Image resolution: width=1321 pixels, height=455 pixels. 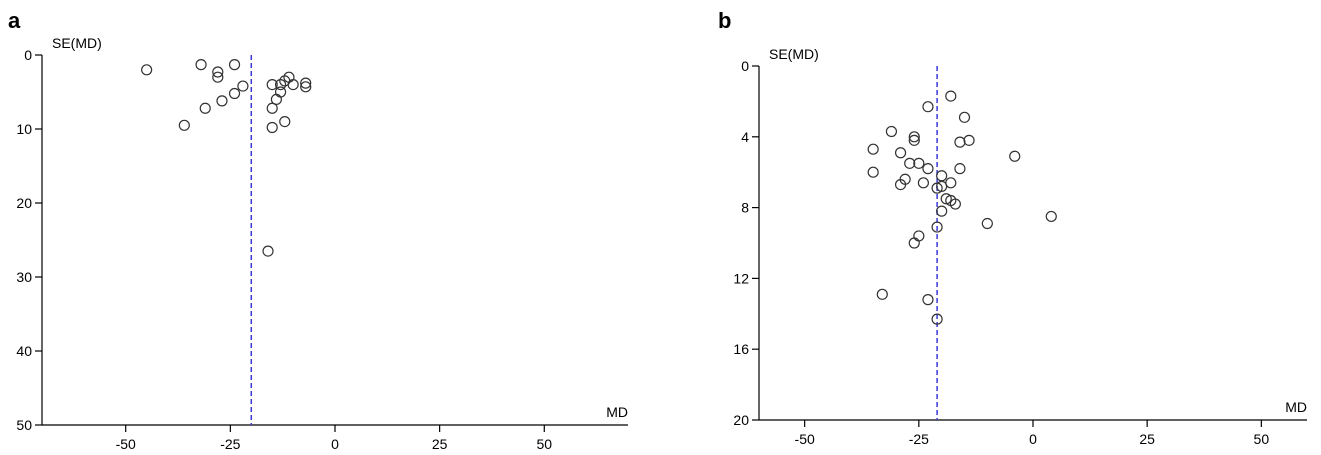 I want to click on y-tick-label: 50, so click(x=24, y=425).